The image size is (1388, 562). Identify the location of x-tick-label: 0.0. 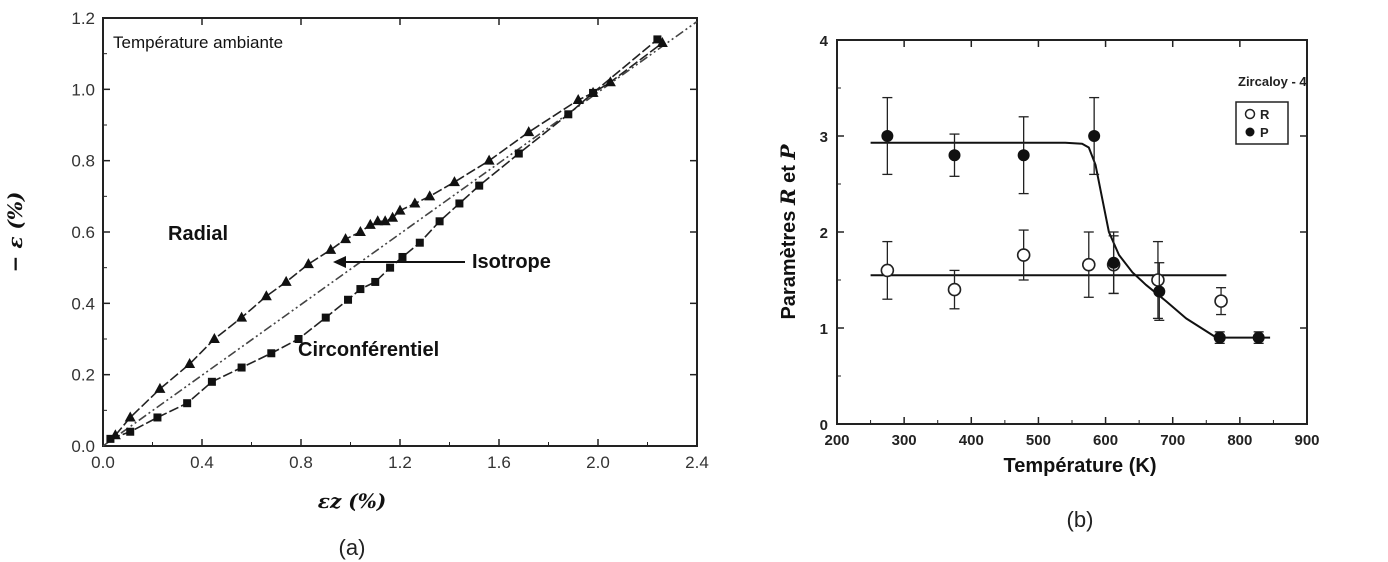
(103, 462).